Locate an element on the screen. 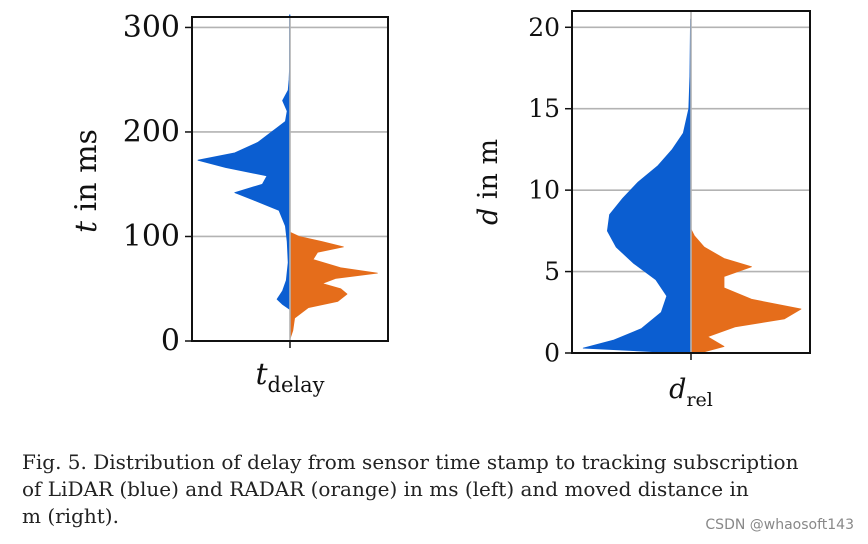 This screenshot has height=544, width=868. y-tick-label: 20 is located at coordinates (544, 27).